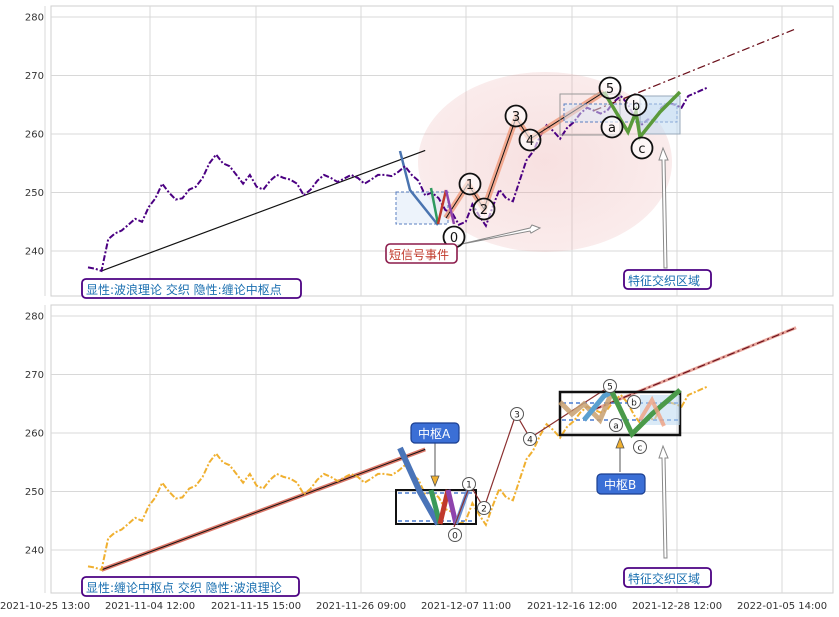 This screenshot has height=617, width=839. Describe the element at coordinates (45, 606) in the screenshot. I see `x-tick-label: 2021-10-25 13:00` at that location.